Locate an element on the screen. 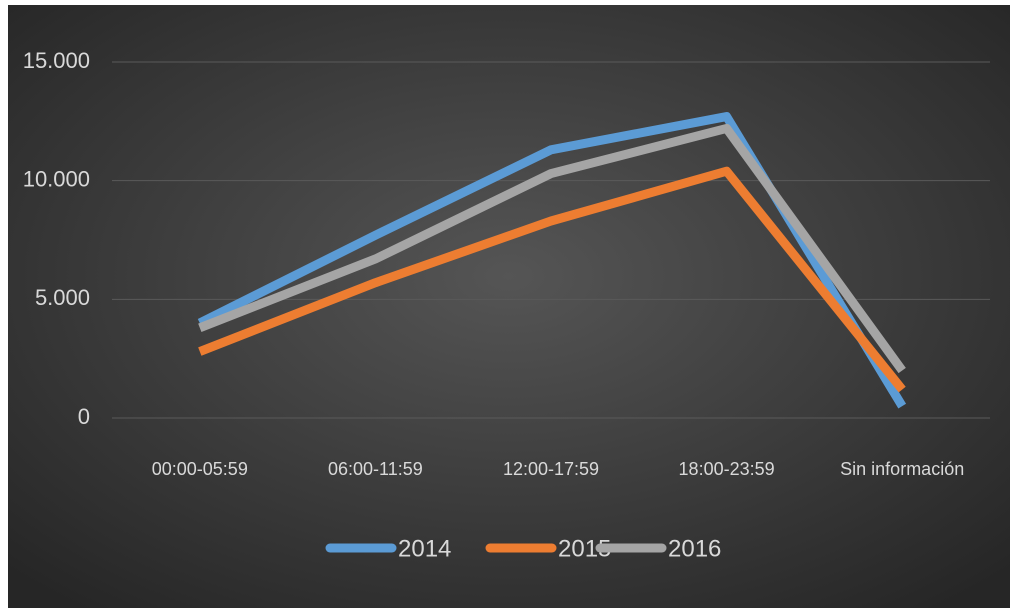  x-tick-label: 06:00-11:59 is located at coordinates (375, 469).